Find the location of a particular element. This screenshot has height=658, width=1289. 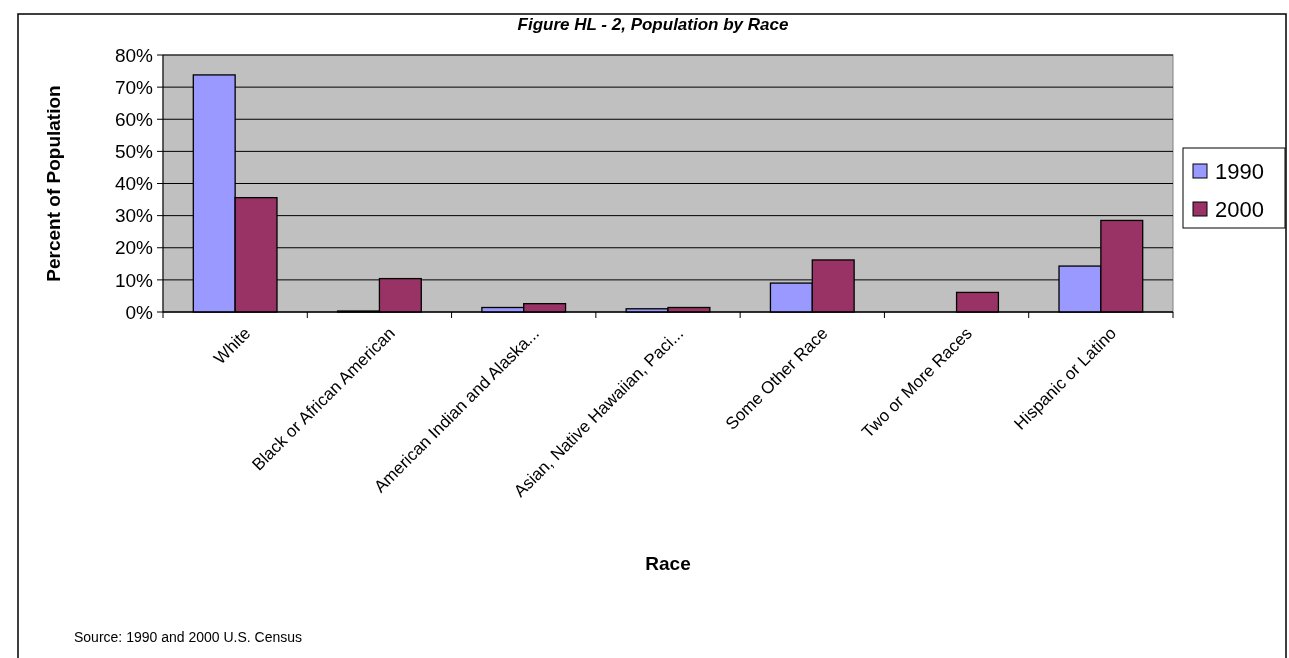

legend-label: 2000 is located at coordinates (1239, 209).